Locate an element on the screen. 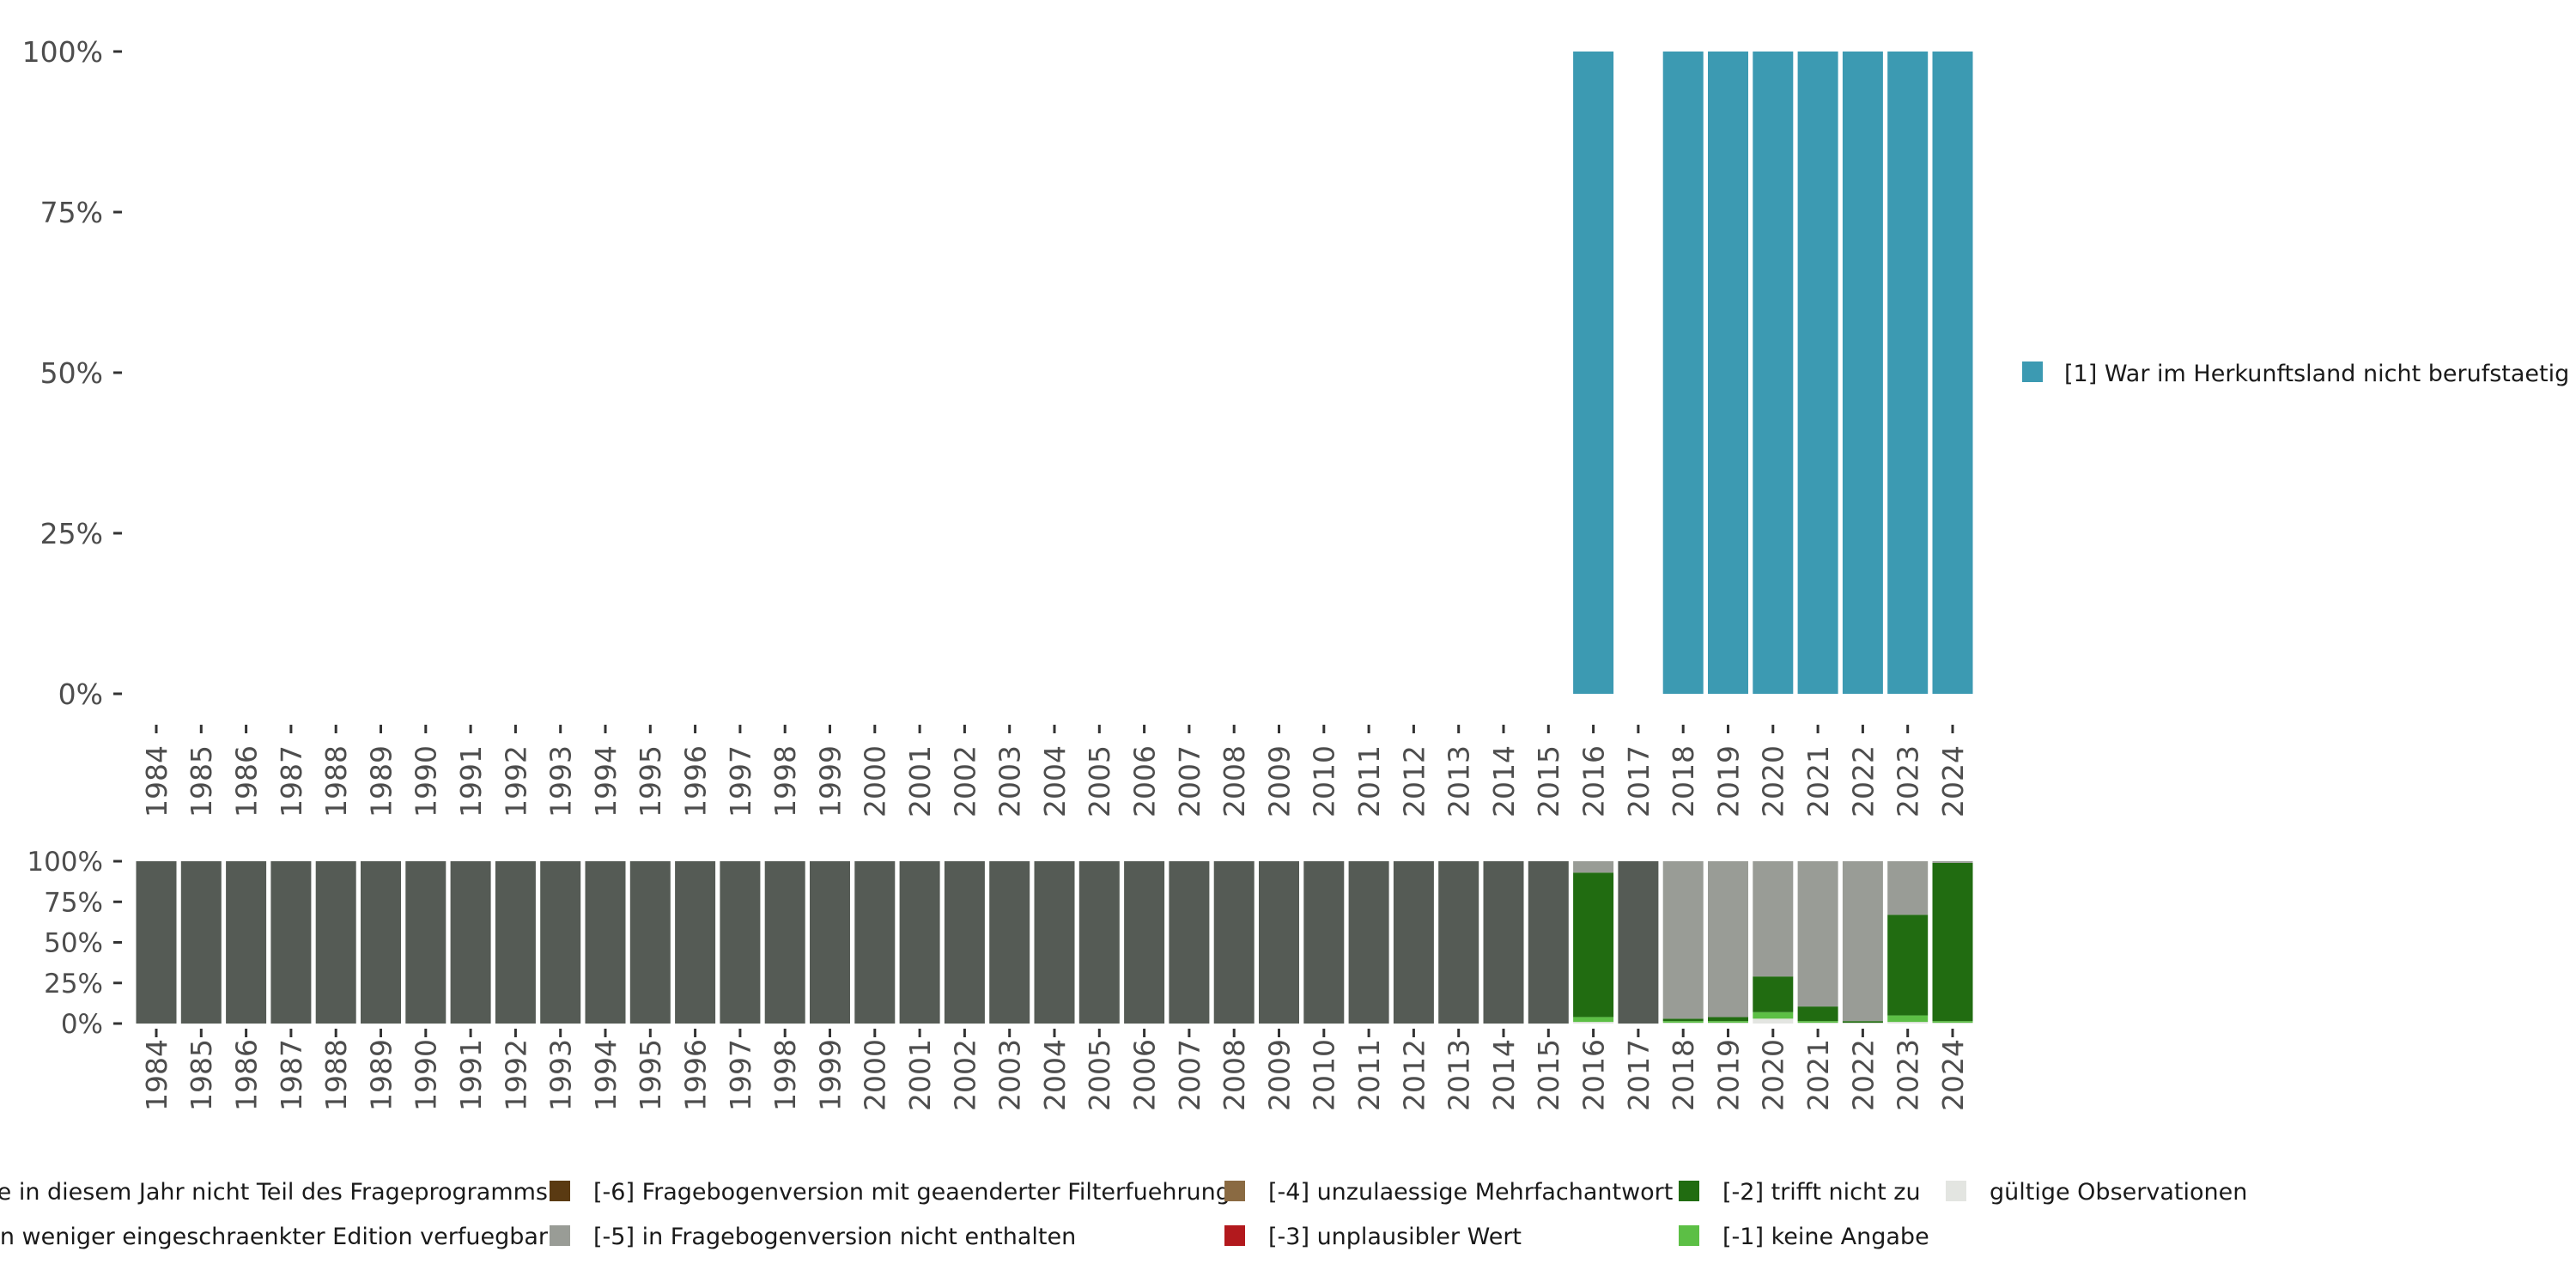  legend-label: [-4] unzulaessige Mehrfachantwort is located at coordinates (1470, 1192).